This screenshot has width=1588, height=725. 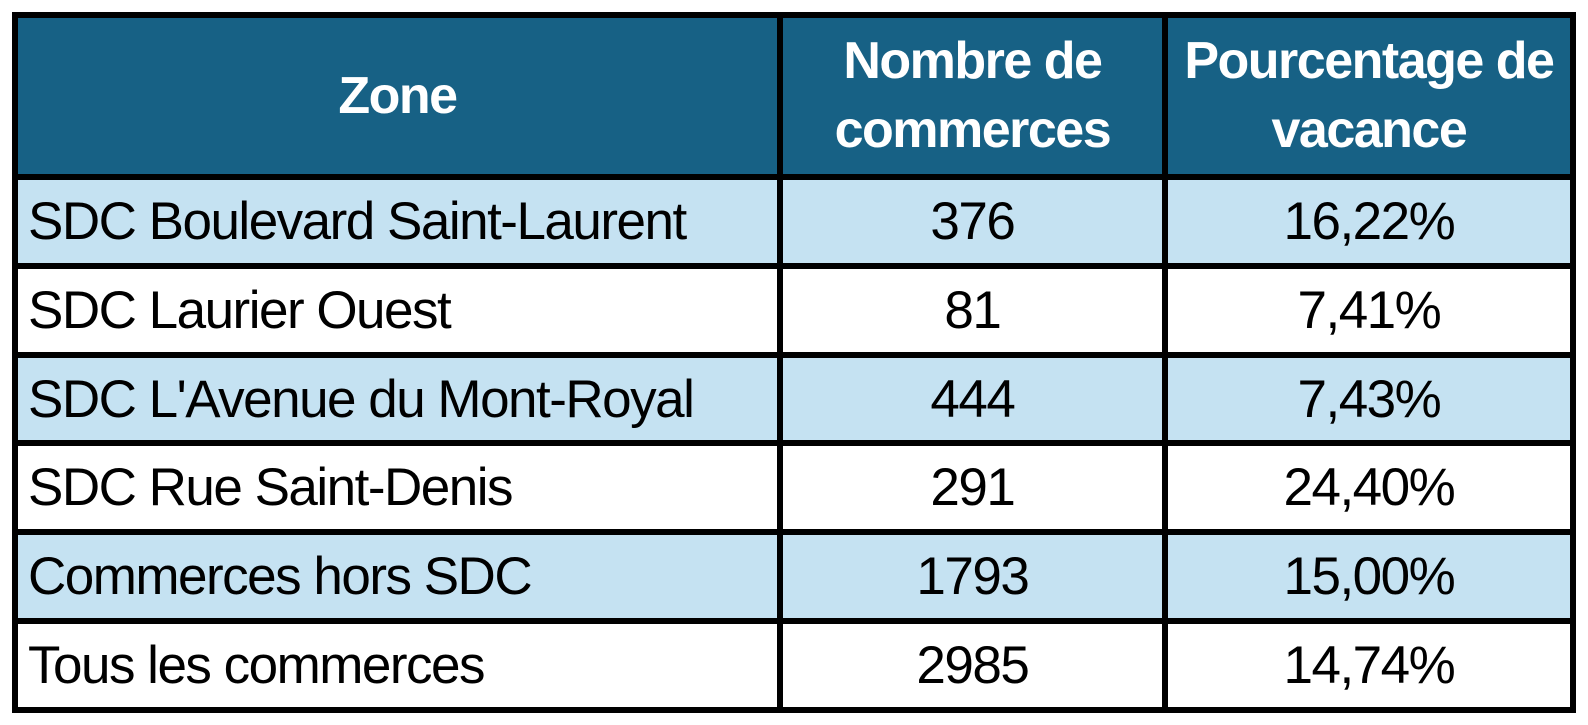 What do you see at coordinates (972, 665) in the screenshot?
I see `count-cell: 2985` at bounding box center [972, 665].